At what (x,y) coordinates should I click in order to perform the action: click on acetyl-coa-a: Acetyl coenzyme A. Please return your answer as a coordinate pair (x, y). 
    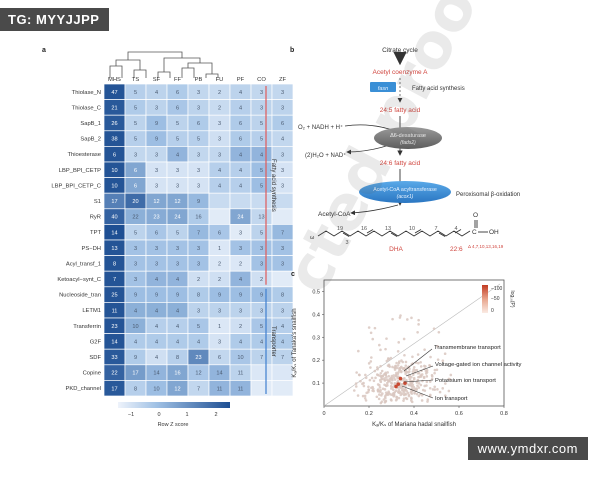
    Looking at the image, I should click on (401, 72).